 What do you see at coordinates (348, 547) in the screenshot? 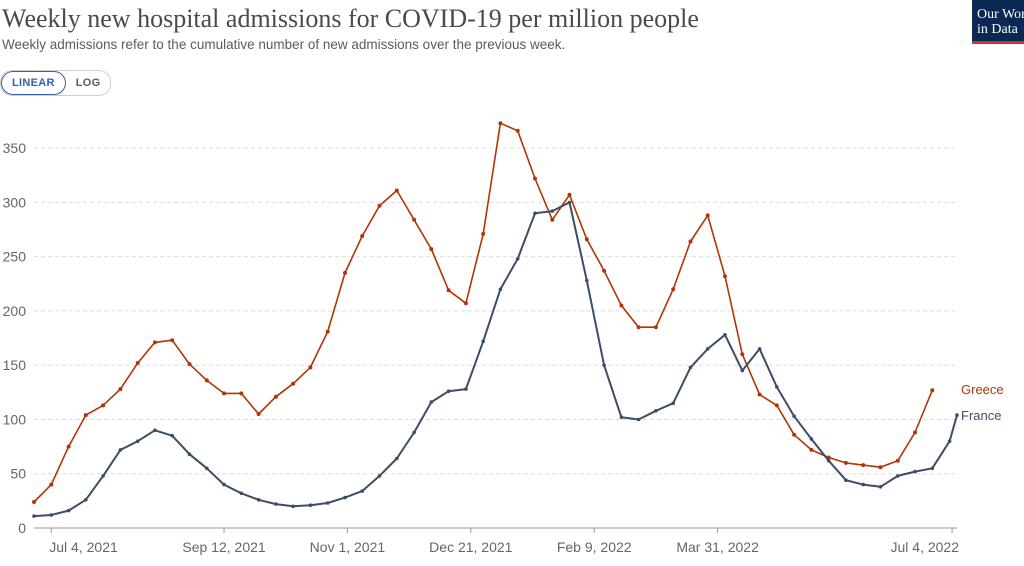
I see `x-tick-label: Nov 1, 2021` at bounding box center [348, 547].